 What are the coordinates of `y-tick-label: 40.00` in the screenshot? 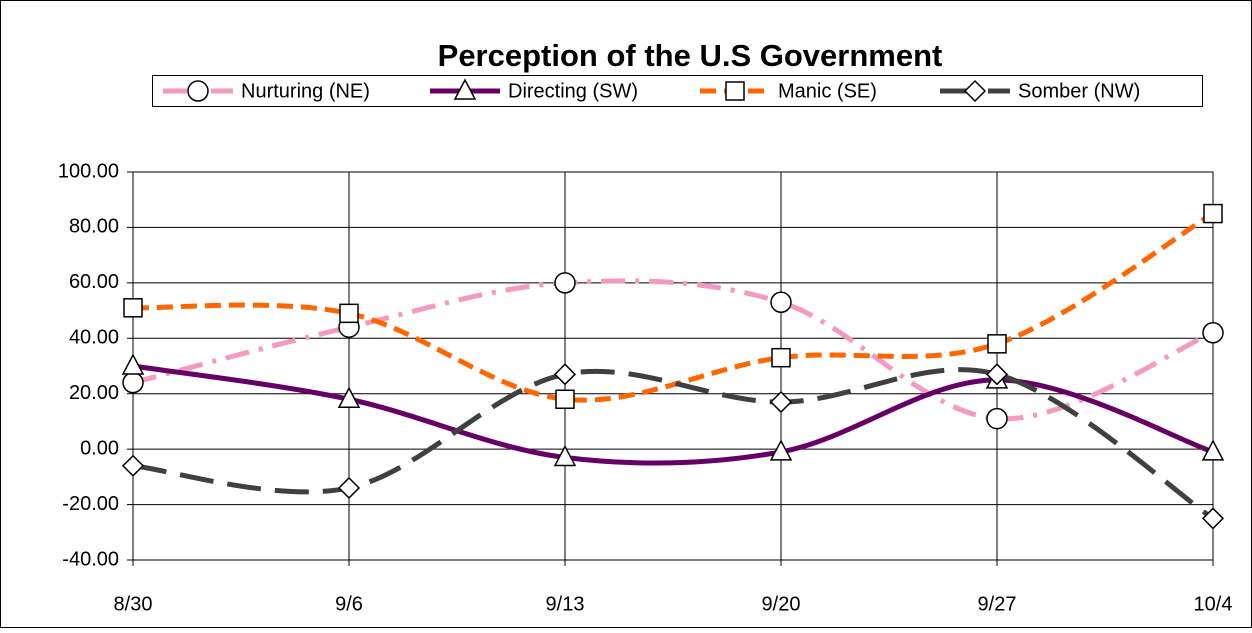 It's located at (94, 338).